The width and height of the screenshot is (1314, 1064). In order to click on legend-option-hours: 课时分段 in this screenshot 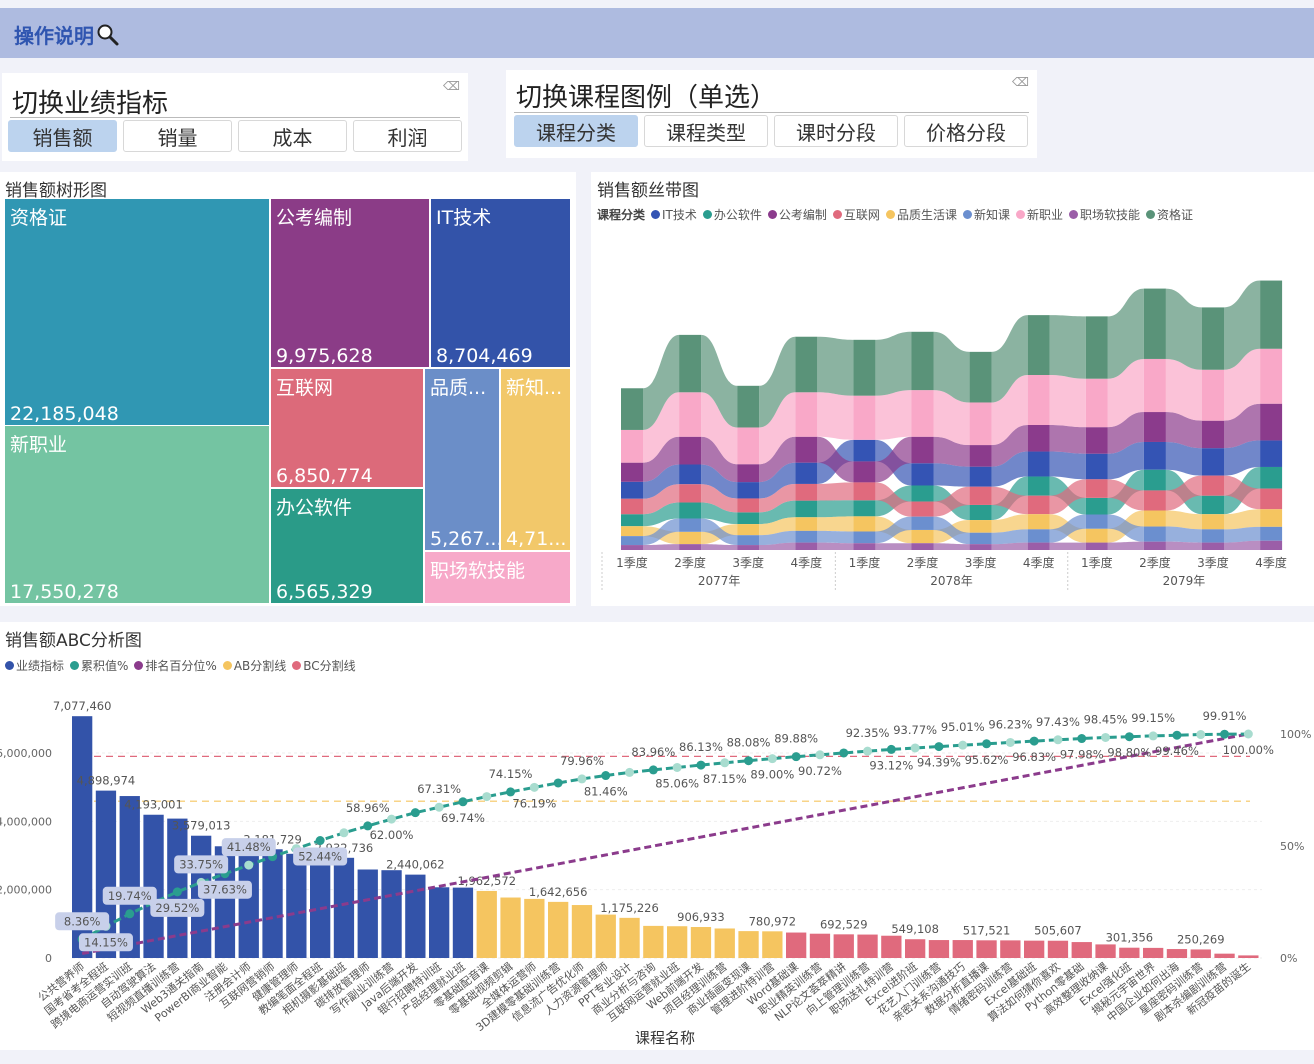, I will do `click(836, 131)`.